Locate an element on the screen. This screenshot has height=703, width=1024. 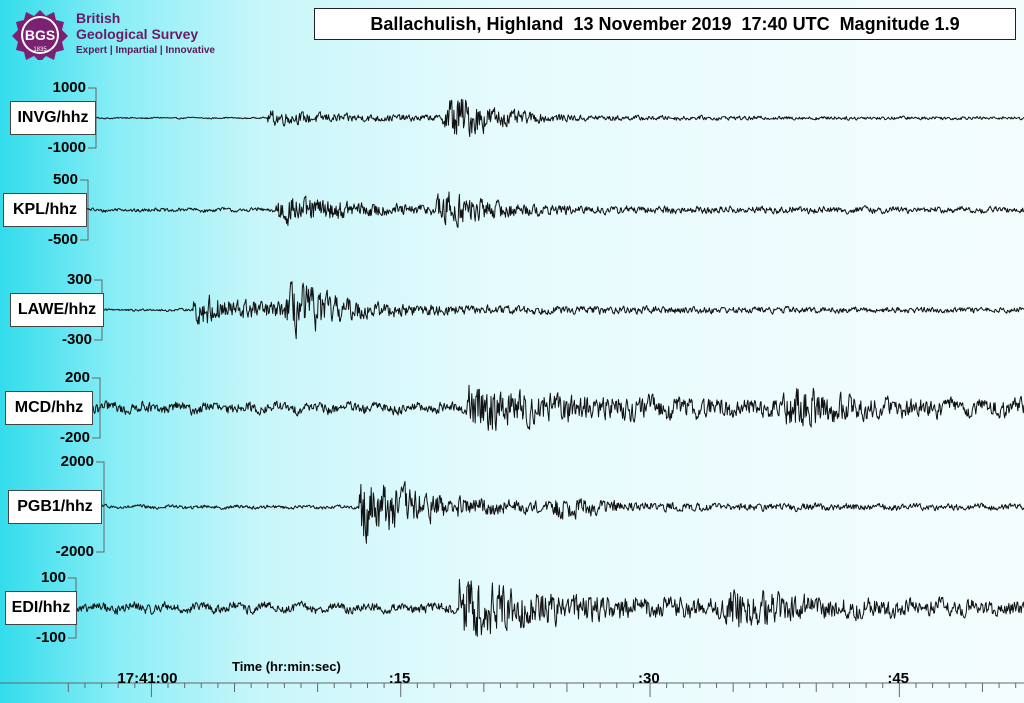
amplitude-tick-max: 200 is located at coordinates (77, 377).